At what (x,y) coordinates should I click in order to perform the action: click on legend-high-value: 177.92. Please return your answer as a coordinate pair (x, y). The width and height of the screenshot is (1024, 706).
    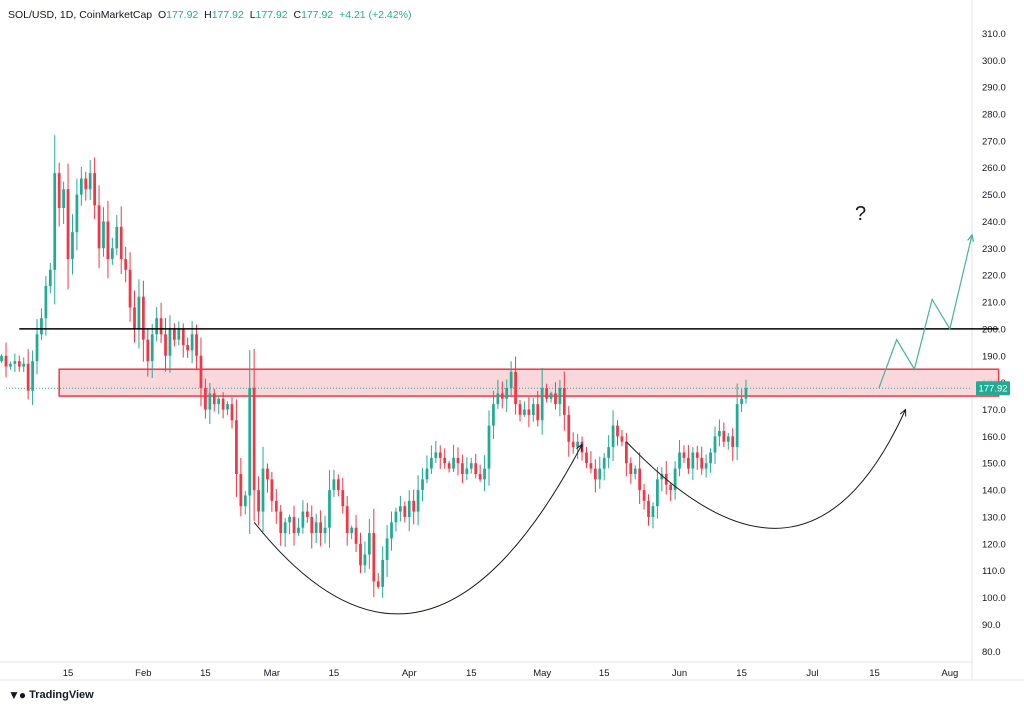
    Looking at the image, I should click on (227, 15).